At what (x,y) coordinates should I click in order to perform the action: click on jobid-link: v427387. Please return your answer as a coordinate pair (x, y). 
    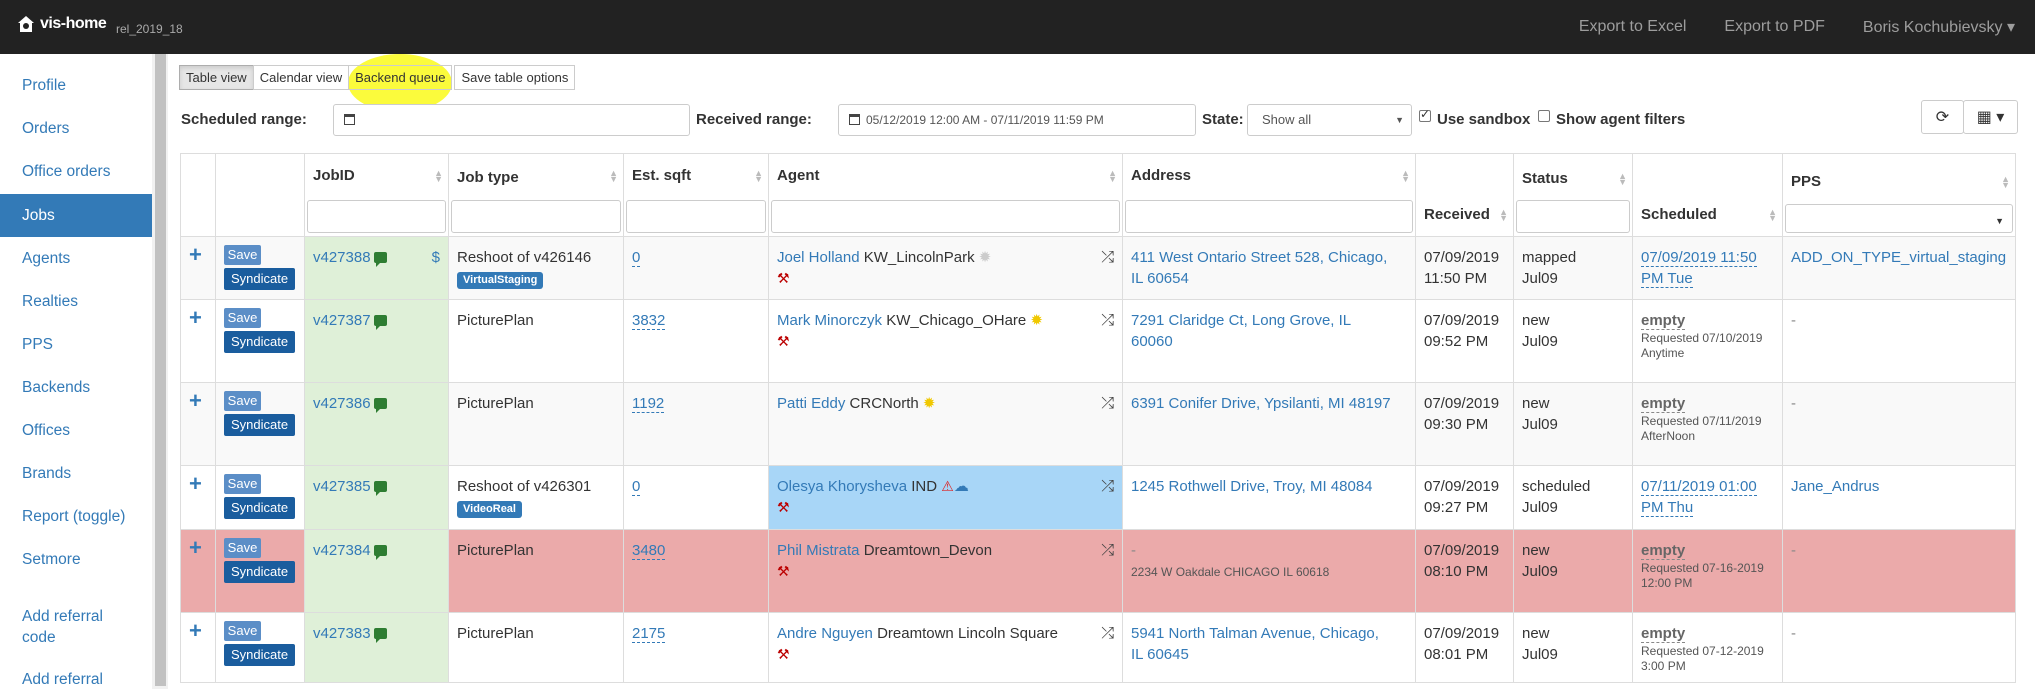
    Looking at the image, I should click on (342, 320).